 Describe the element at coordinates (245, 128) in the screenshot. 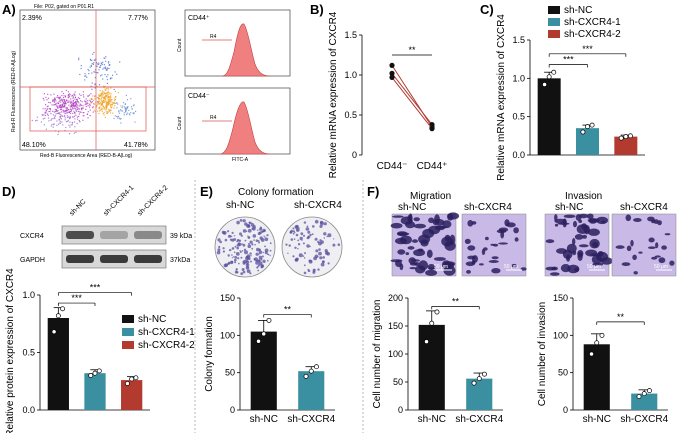

I see `hist-bottom-curve` at that location.